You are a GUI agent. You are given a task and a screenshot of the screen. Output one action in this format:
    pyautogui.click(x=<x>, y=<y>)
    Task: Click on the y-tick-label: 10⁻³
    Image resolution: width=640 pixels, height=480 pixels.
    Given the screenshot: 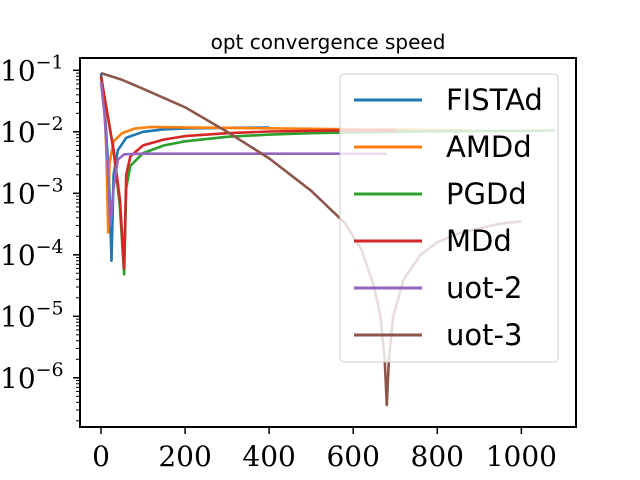 What is the action you would take?
    pyautogui.click(x=32, y=192)
    